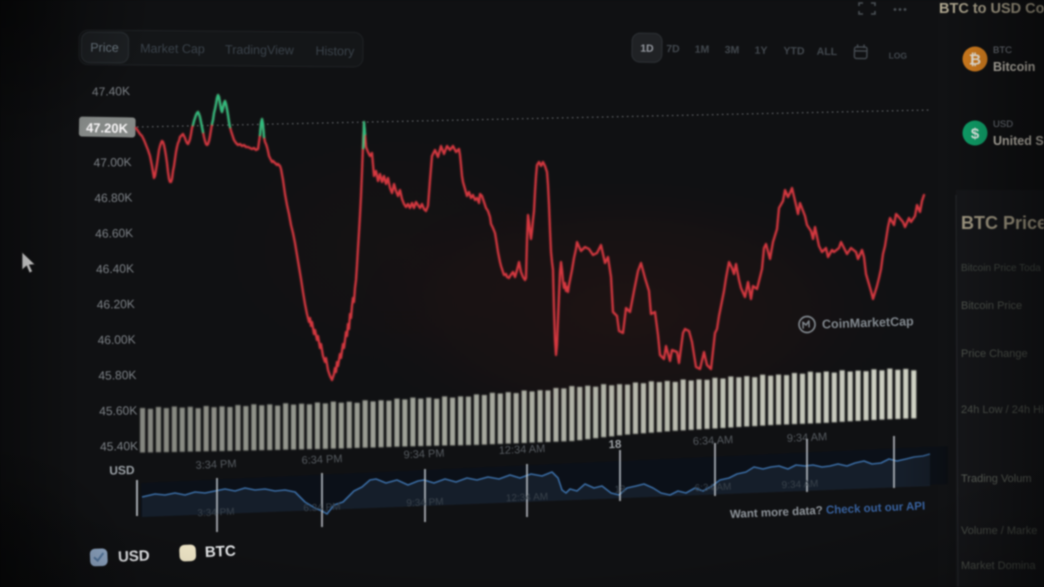  Describe the element at coordinates (673, 49) in the screenshot. I see `svg-text: 7D` at that location.